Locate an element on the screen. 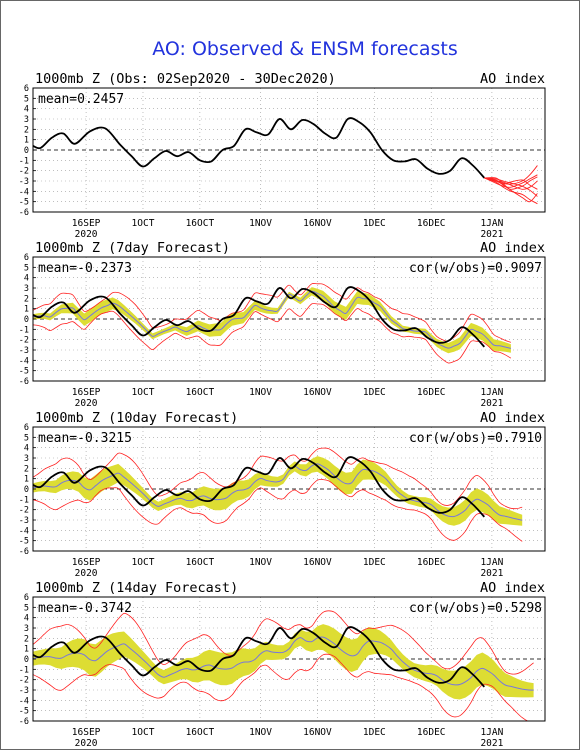  mean-label: mean=0.2457 is located at coordinates (81, 99).